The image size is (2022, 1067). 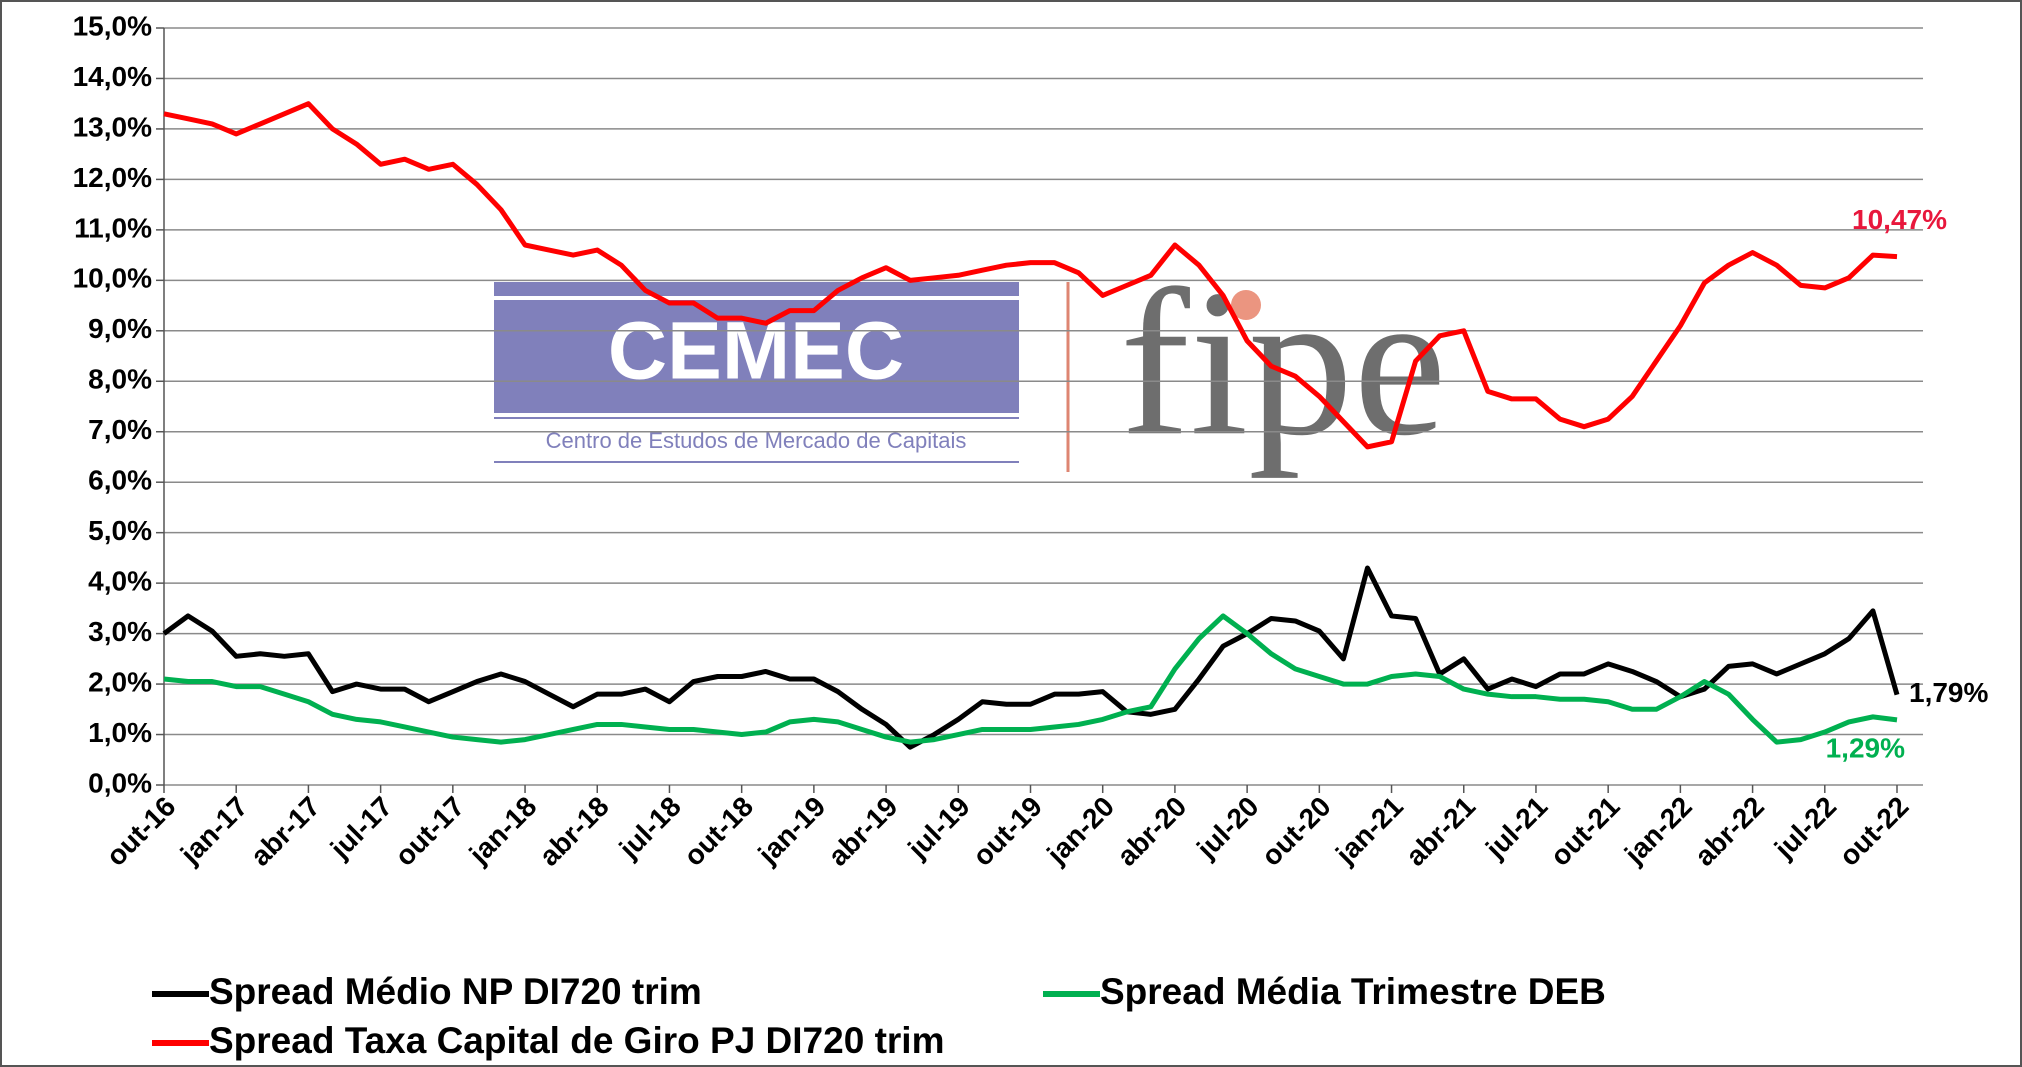 What do you see at coordinates (120, 782) in the screenshot?
I see `y-tick-label: 0,0%` at bounding box center [120, 782].